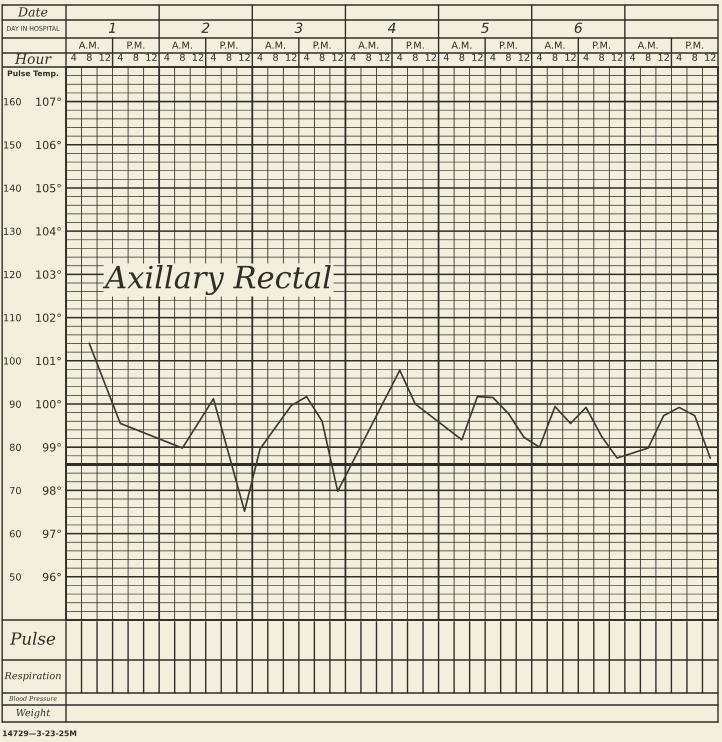  I want to click on text: Weight, so click(33, 713).